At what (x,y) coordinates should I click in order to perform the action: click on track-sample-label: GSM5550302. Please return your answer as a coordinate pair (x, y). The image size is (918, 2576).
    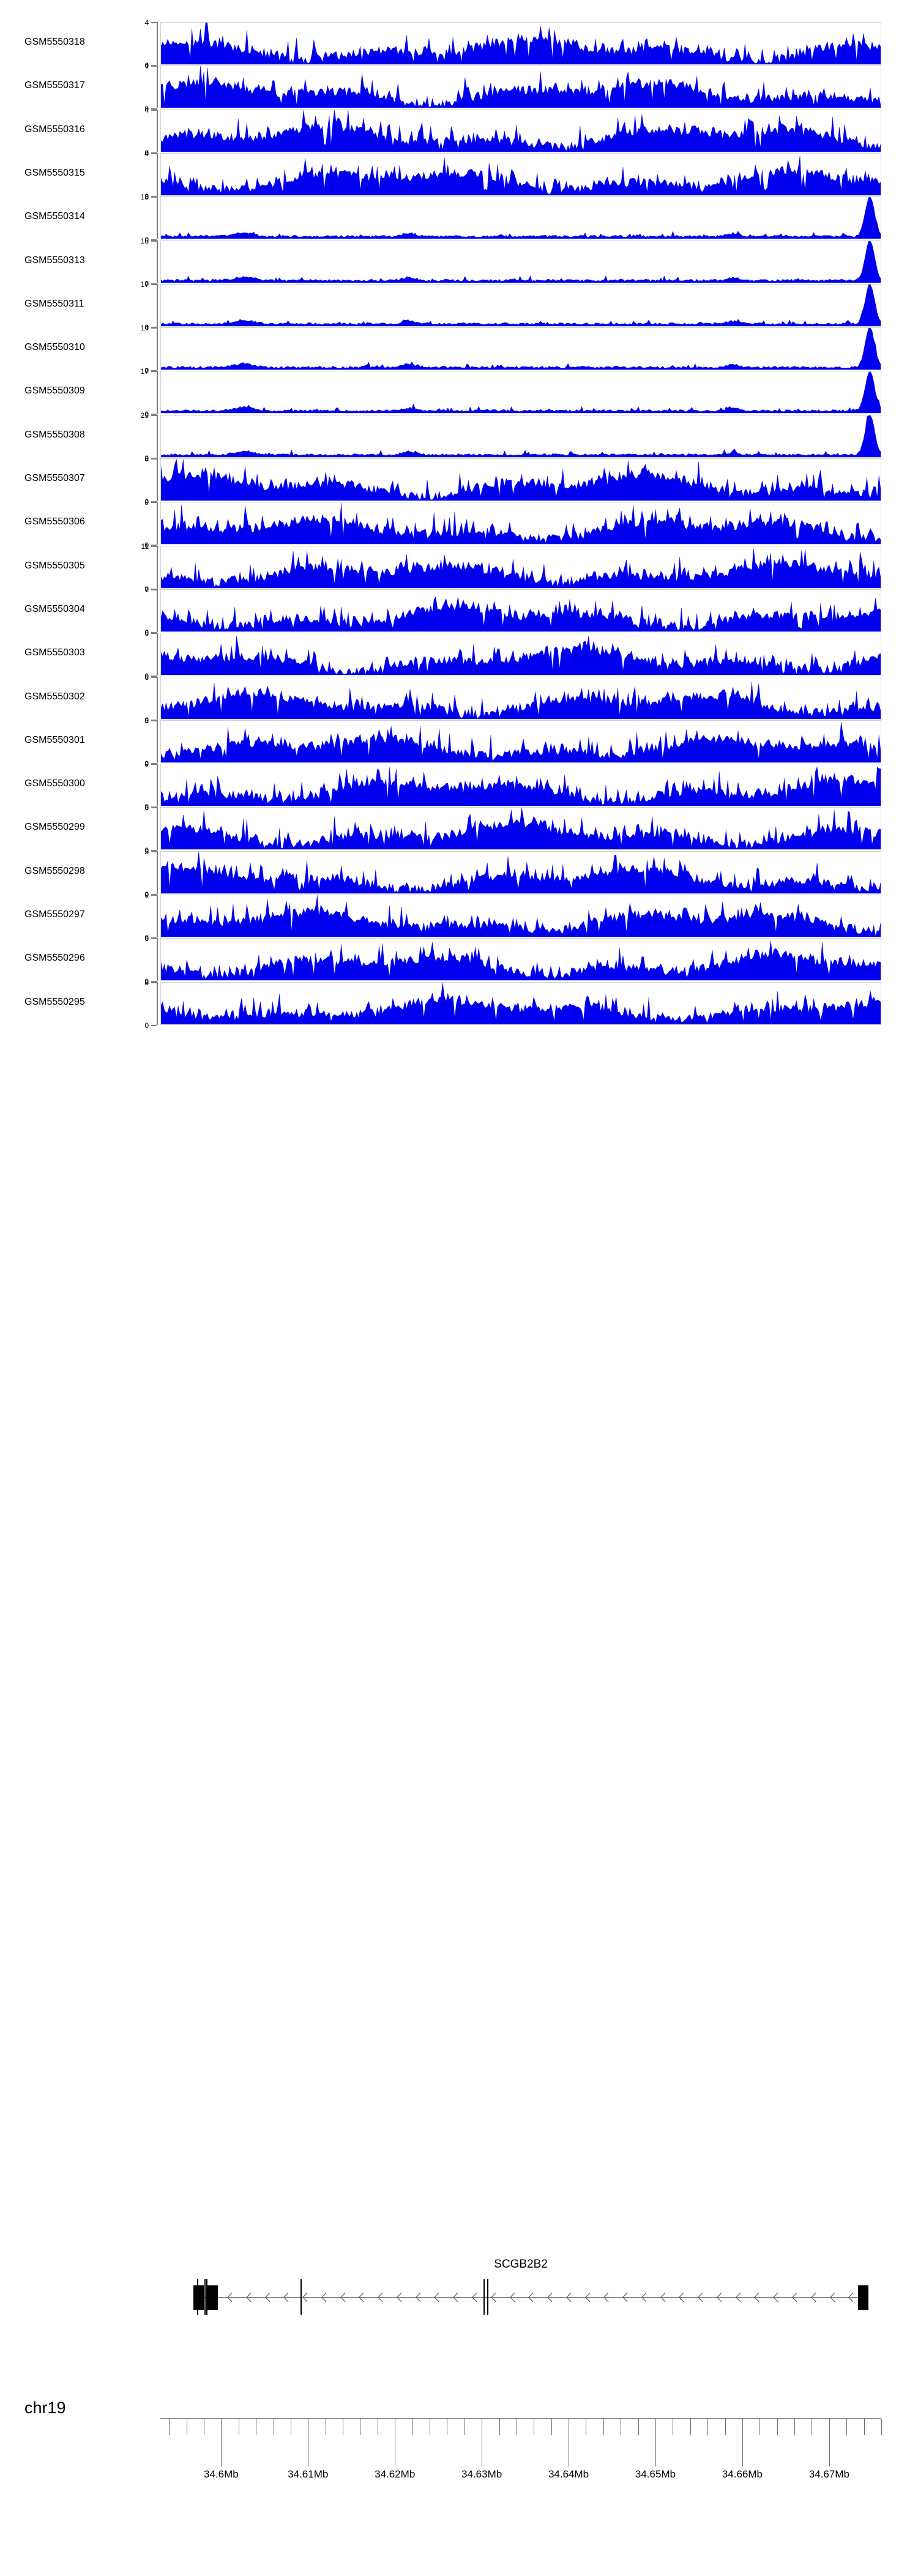
    Looking at the image, I should click on (54, 697).